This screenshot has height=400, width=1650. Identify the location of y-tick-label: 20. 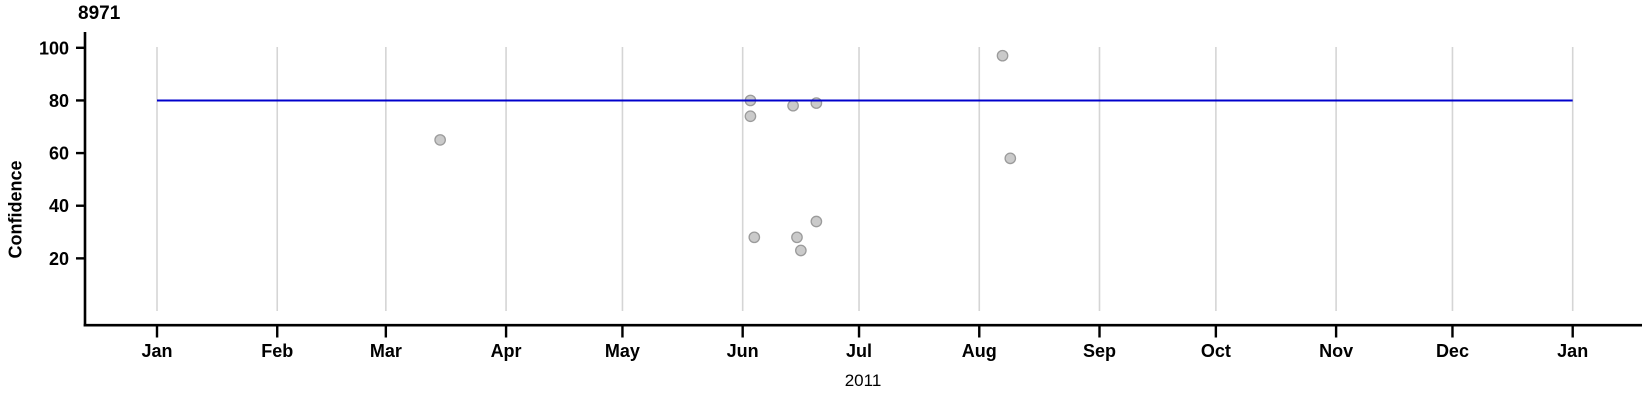
(59, 259).